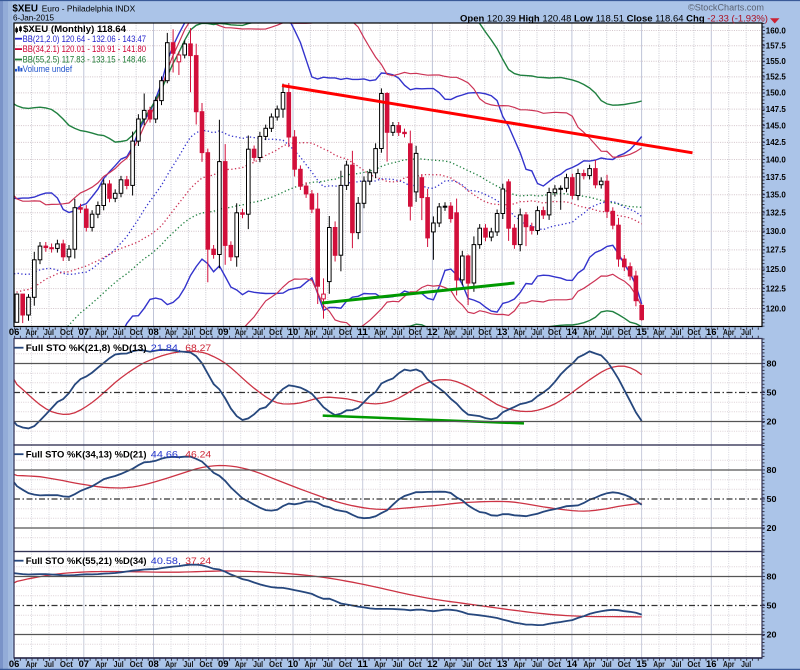  I want to click on svg-text:BB(21,2.0) 120.64 - 132.06 - 1: BB(21,2.0) 120.64 - 132.06 - 143.47, so click(85, 39).